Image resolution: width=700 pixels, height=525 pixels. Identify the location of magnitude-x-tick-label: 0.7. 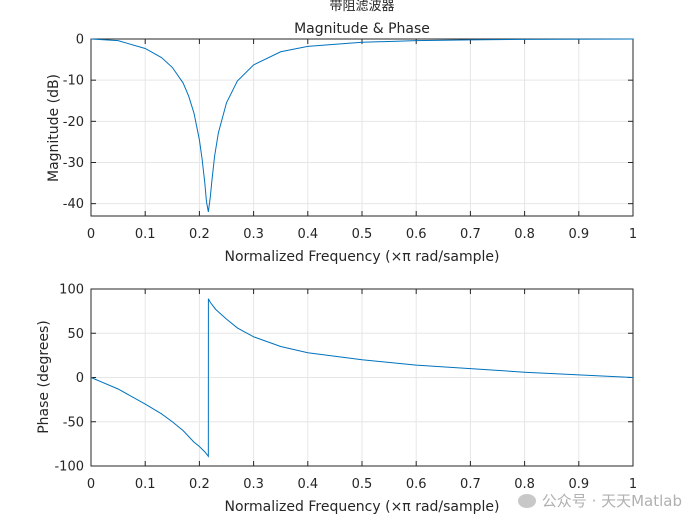
(470, 234).